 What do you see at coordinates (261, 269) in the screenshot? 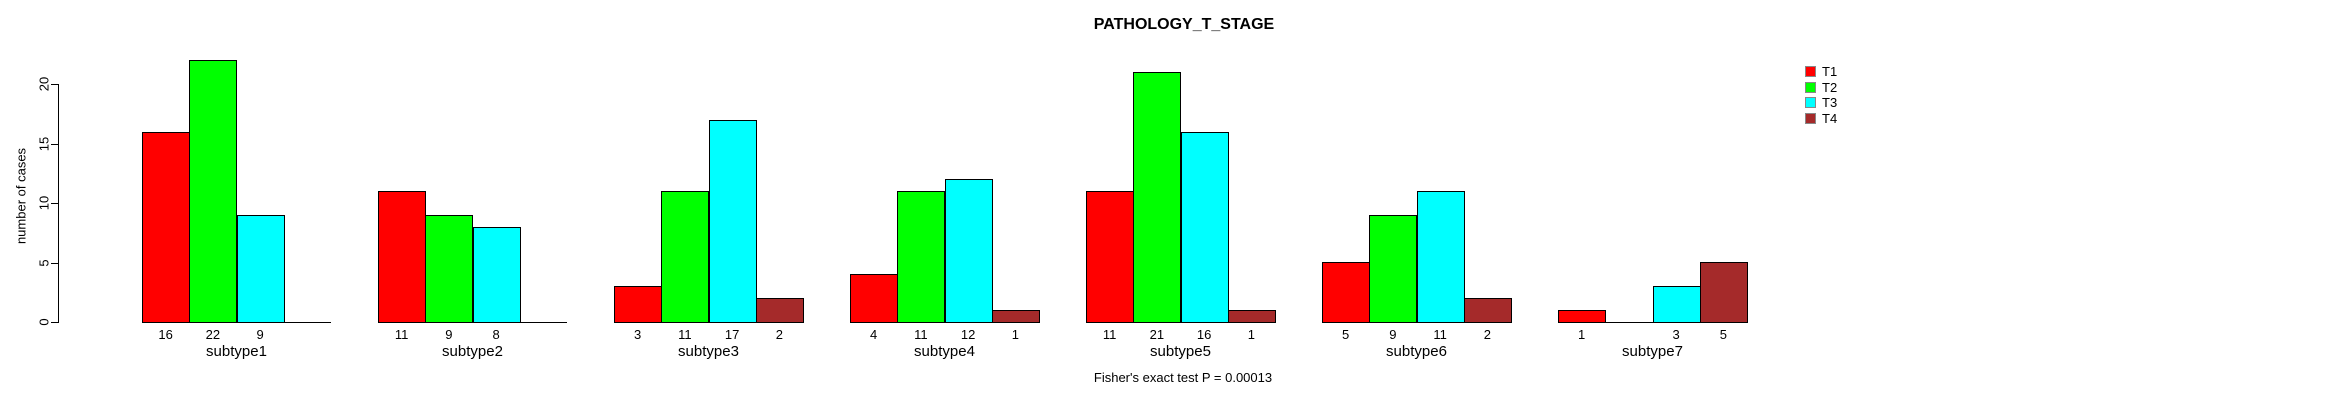
I see `bar-subtype1-T3` at bounding box center [261, 269].